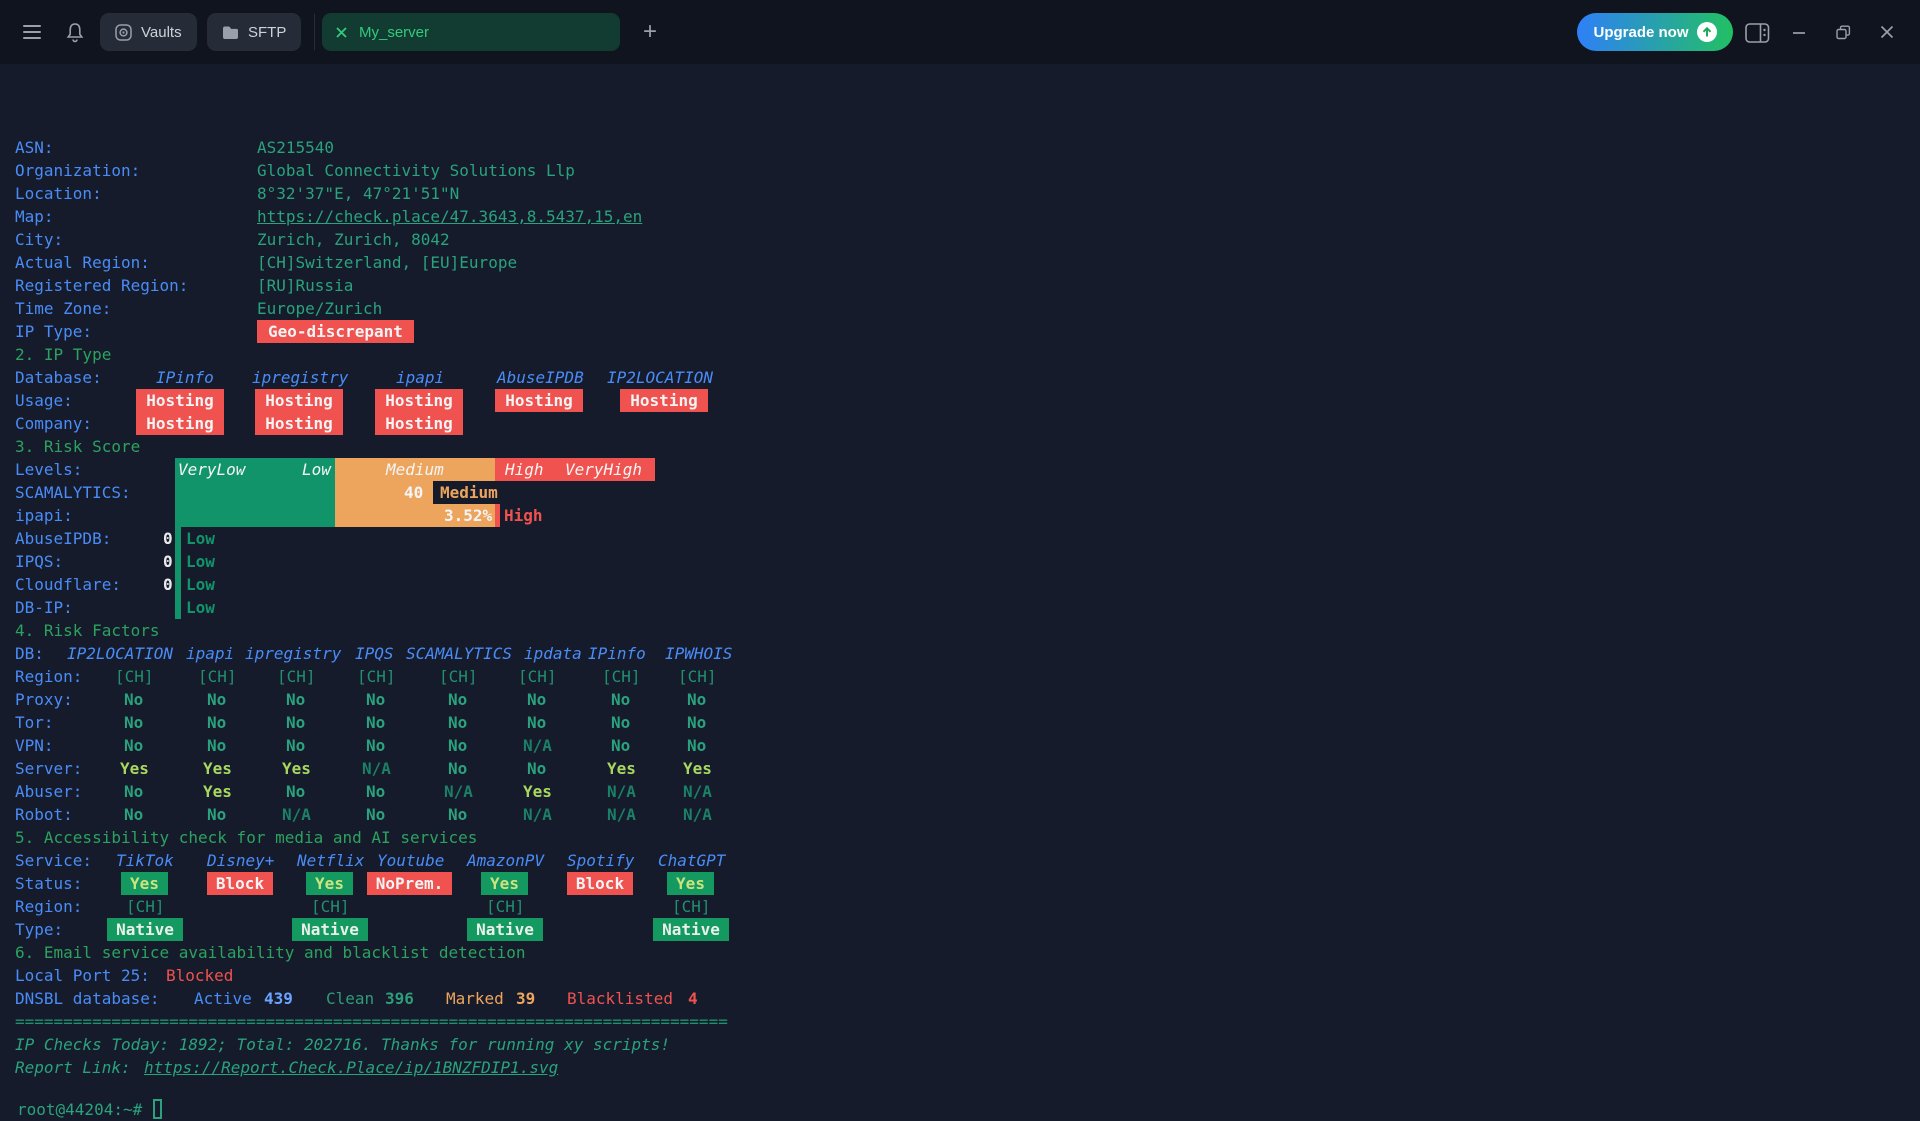 The width and height of the screenshot is (1920, 1121). What do you see at coordinates (471, 32) in the screenshot?
I see `server-tab: My_server` at bounding box center [471, 32].